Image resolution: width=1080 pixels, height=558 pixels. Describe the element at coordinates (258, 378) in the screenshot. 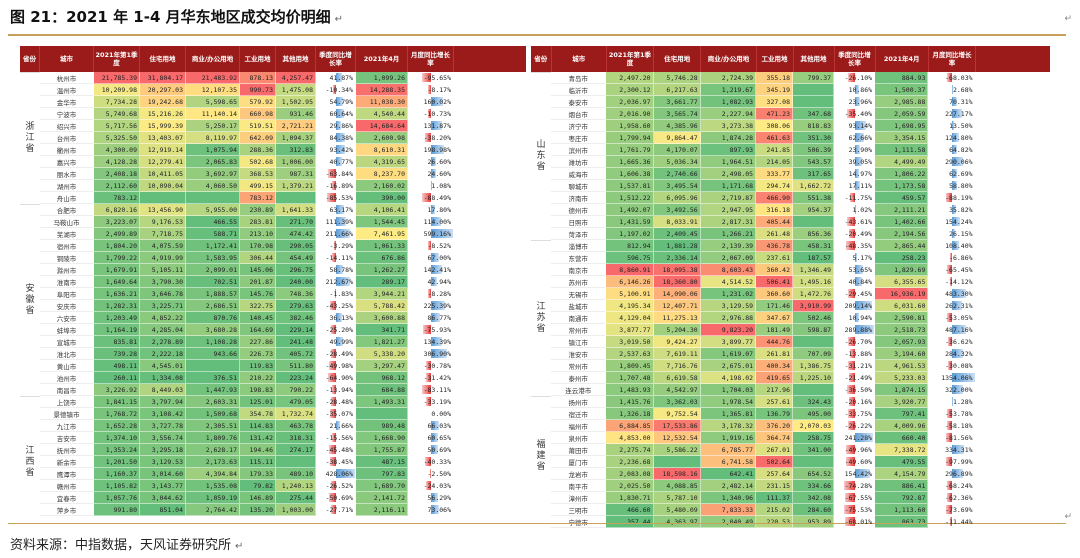

I see `price-value: 210.22` at that location.